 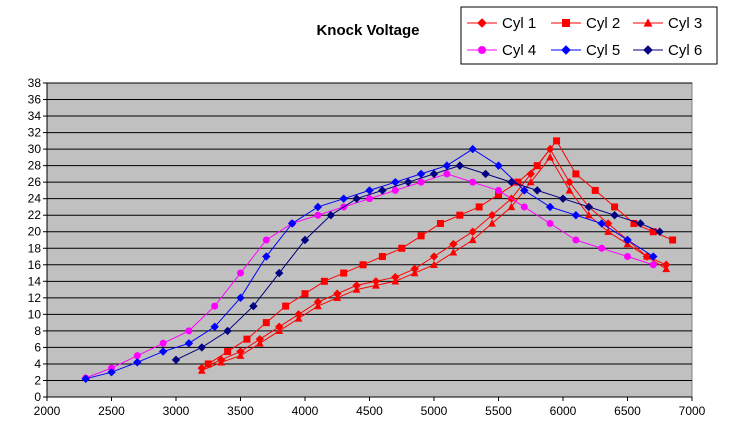 I want to click on y-tick-label: 34, so click(x=35, y=116).